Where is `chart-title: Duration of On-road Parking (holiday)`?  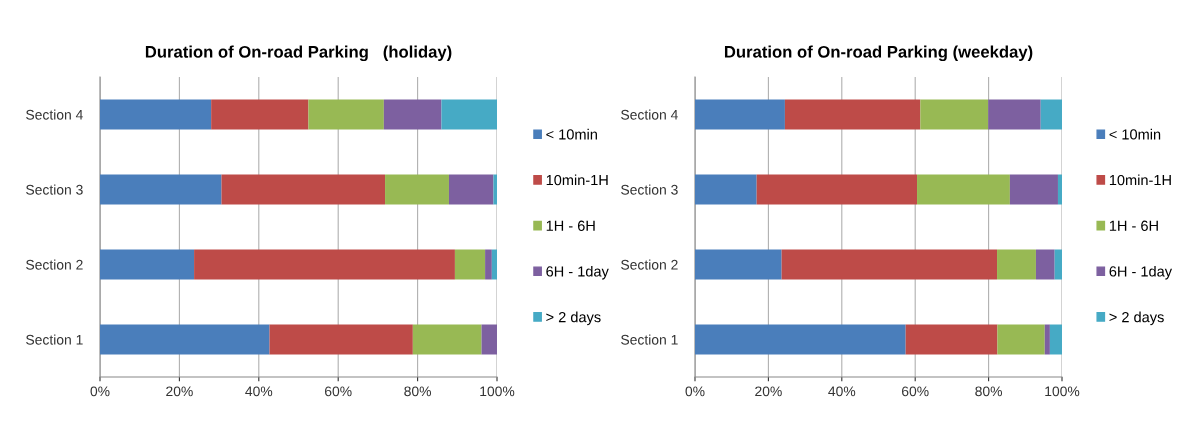 chart-title: Duration of On-road Parking (holiday) is located at coordinates (298, 53).